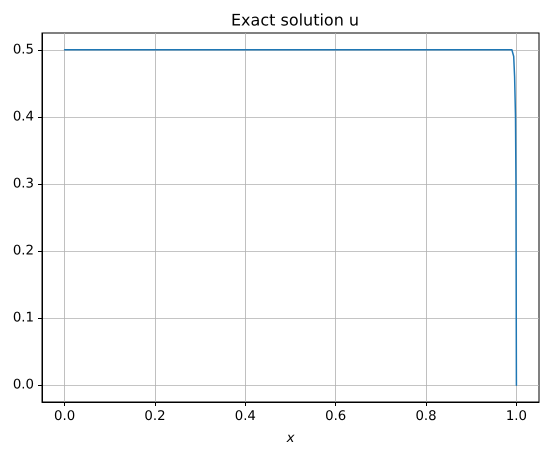 This screenshot has width=547, height=455. What do you see at coordinates (23, 184) in the screenshot?
I see `y-tick-label: 0.3` at bounding box center [23, 184].